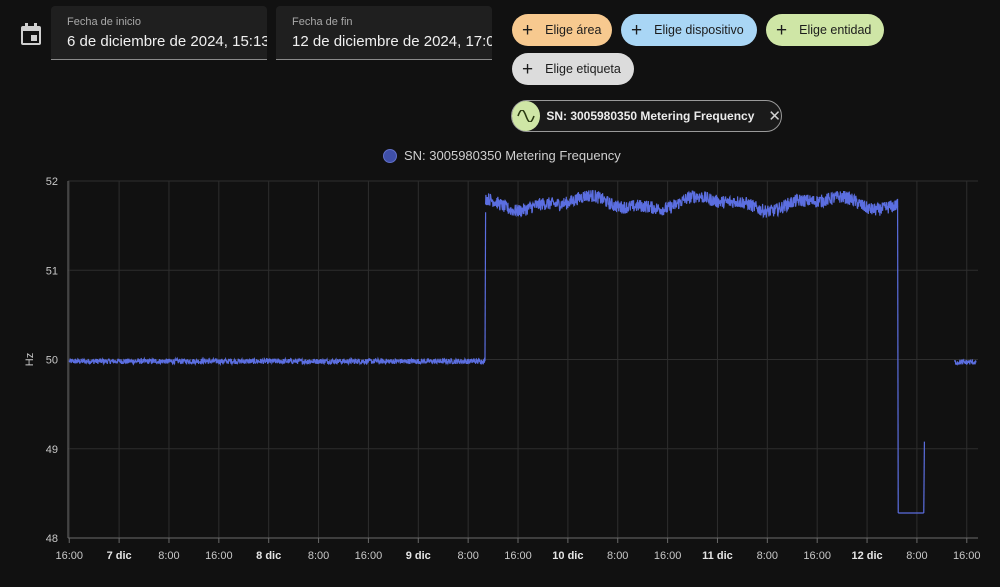  Describe the element at coordinates (650, 116) in the screenshot. I see `selected-entity-label: SN: 3005980350 Metering Frequency` at that location.